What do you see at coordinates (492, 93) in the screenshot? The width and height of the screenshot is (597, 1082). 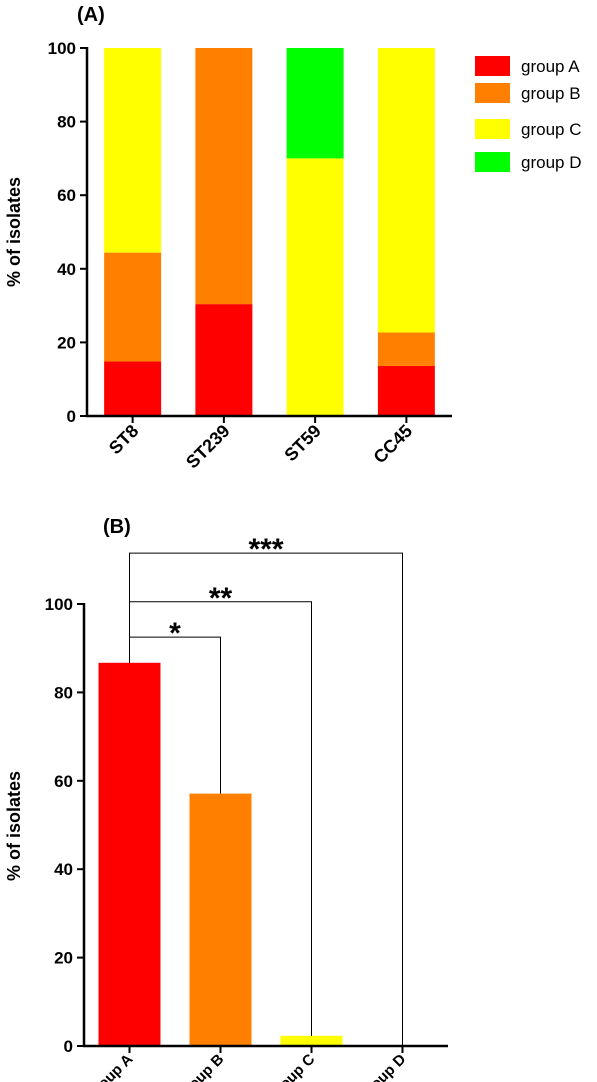 I see `legend-swatch-group-b` at bounding box center [492, 93].